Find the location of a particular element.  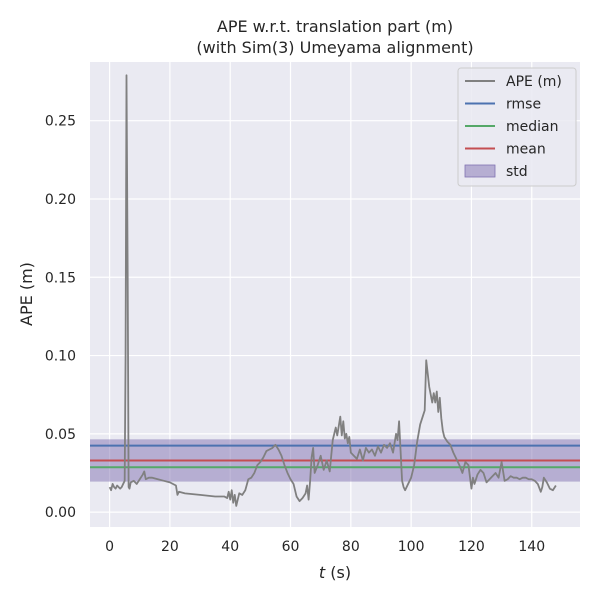

legend-box is located at coordinates (517, 127).